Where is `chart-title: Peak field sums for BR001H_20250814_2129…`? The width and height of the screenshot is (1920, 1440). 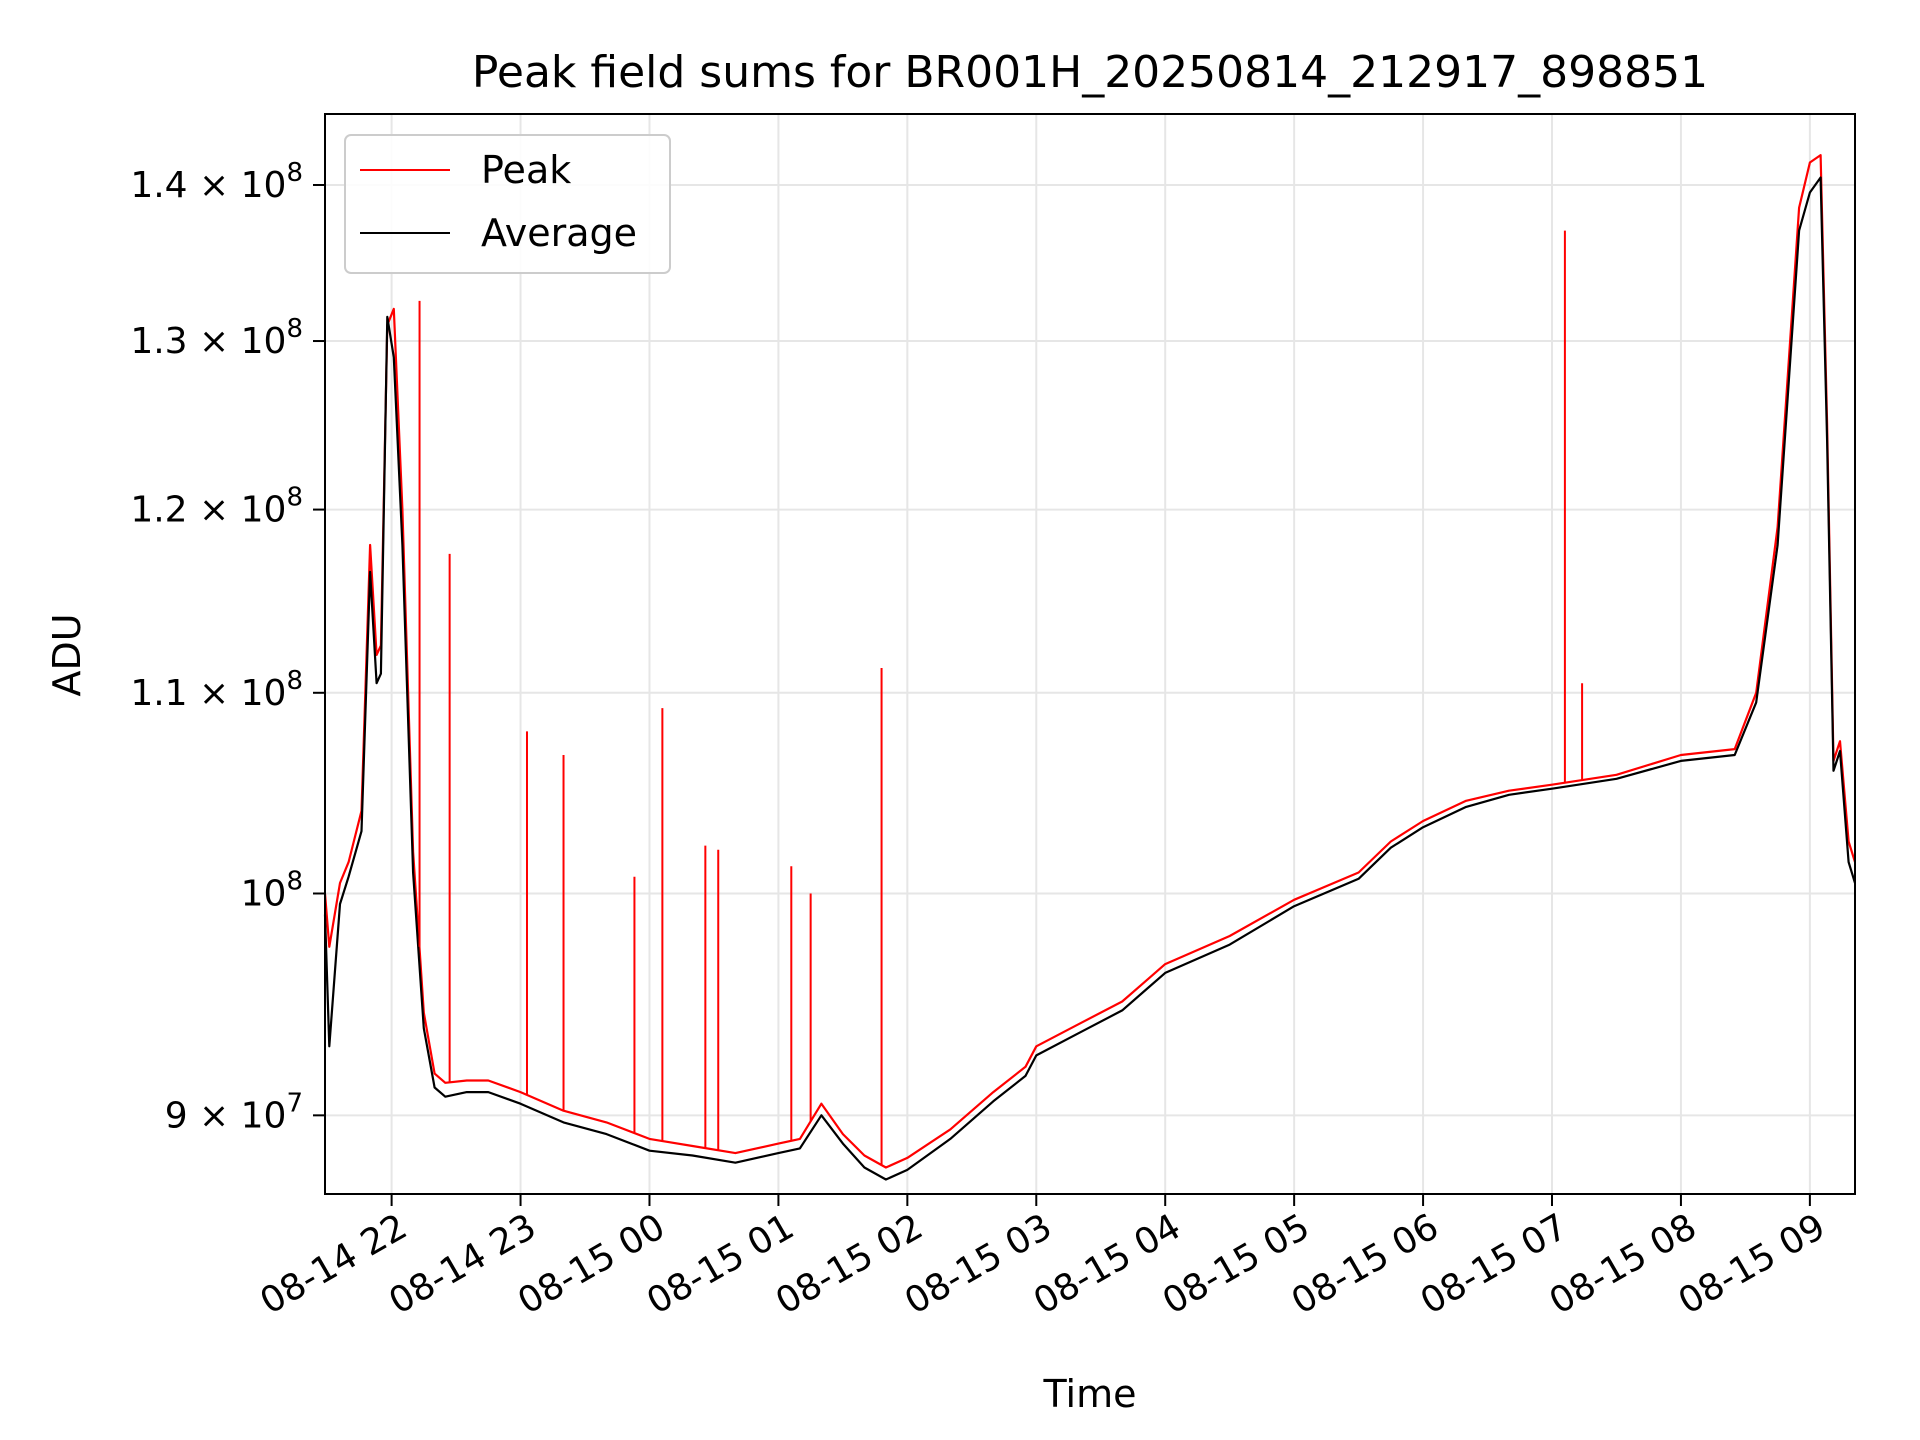 chart-title: Peak field sums for BR001H_20250814_2129… is located at coordinates (1090, 72).